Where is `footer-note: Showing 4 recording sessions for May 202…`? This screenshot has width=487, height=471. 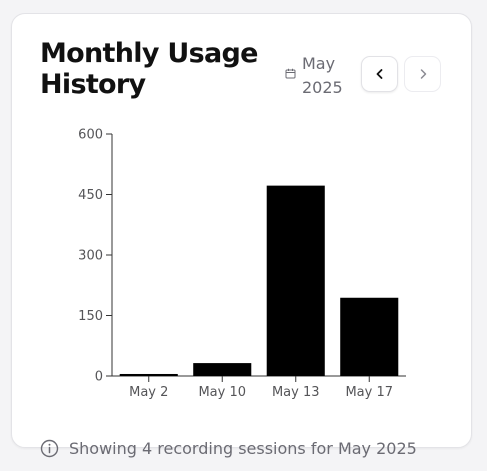
footer-note: Showing 4 recording sessions for May 202… is located at coordinates (228, 448).